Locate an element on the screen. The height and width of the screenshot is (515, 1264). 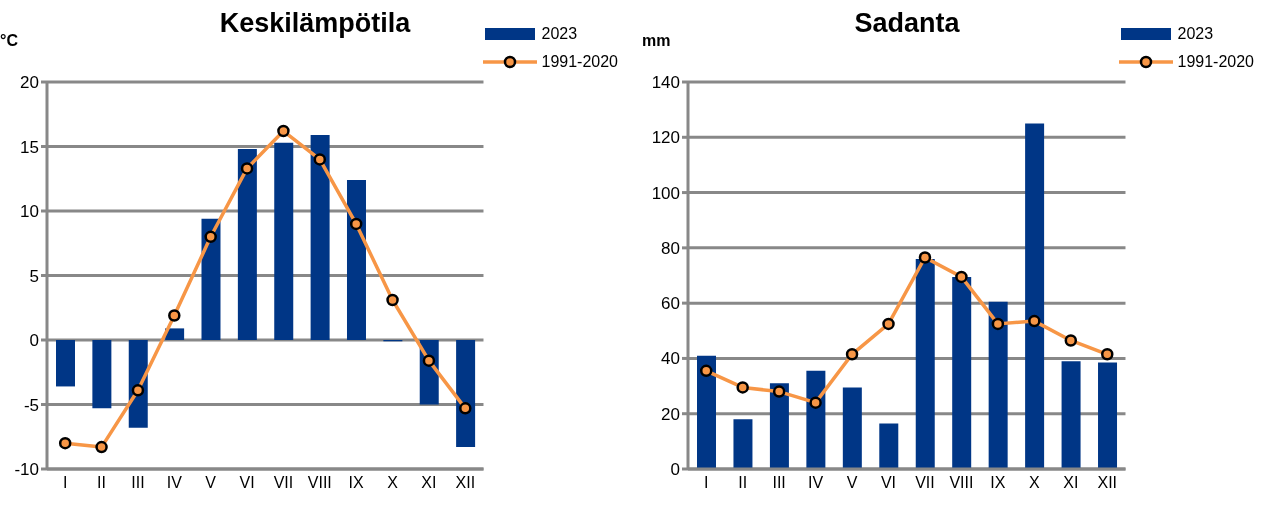
y-tick-label: -10 is located at coordinates (26, 470).